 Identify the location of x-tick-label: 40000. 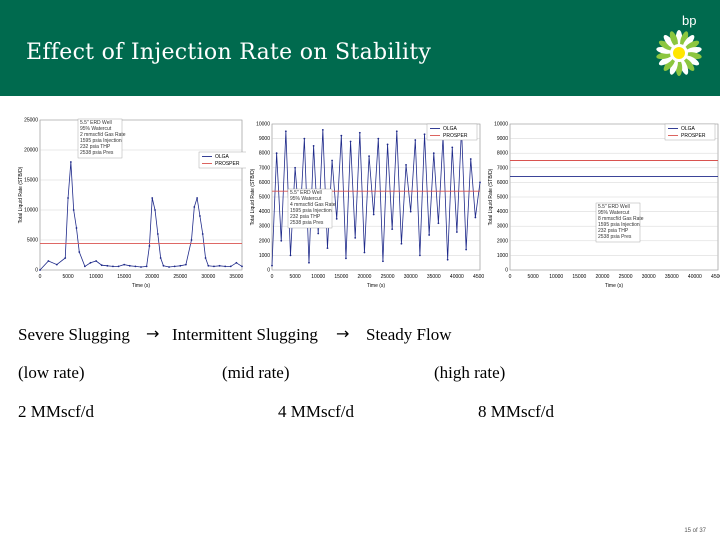
(457, 277).